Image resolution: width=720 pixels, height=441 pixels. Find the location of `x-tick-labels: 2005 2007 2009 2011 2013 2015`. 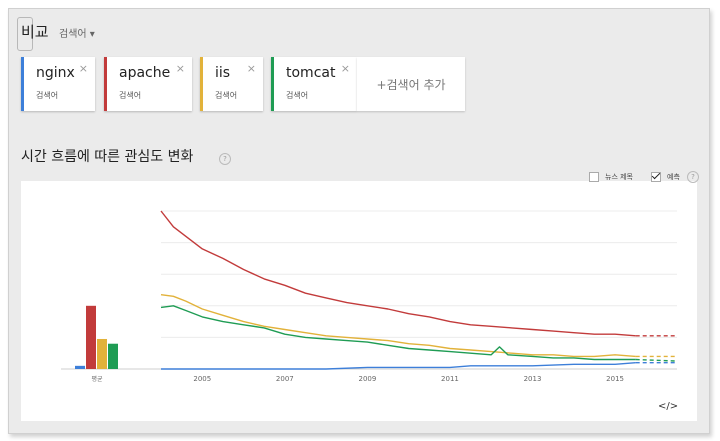

x-tick-labels: 2005 2007 2009 2011 2013 2015 is located at coordinates (408, 379).